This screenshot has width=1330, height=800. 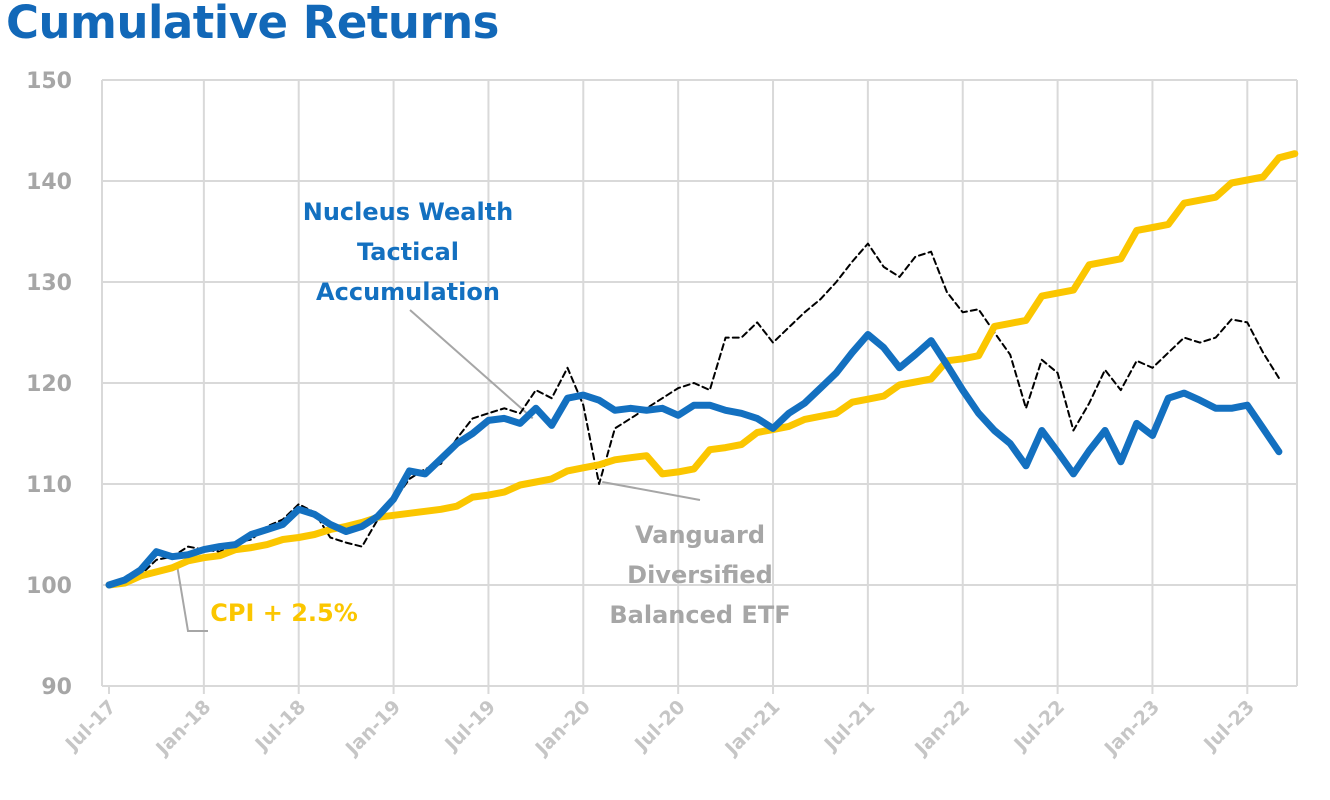 What do you see at coordinates (1131, 728) in the screenshot?
I see `x-tick-label: Jan-23` at bounding box center [1131, 728].